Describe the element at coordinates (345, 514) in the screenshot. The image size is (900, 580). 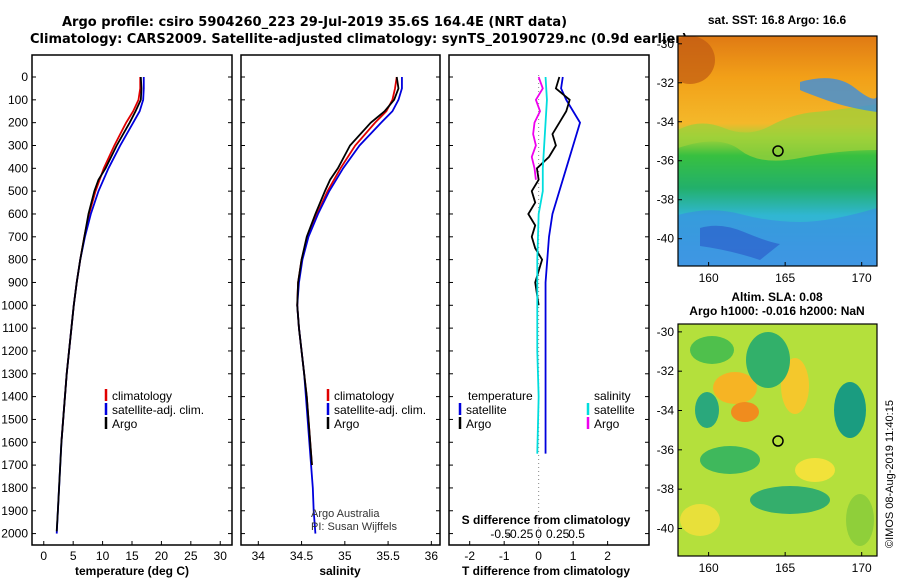
I see `credit-line-1: Argo Australia` at that location.